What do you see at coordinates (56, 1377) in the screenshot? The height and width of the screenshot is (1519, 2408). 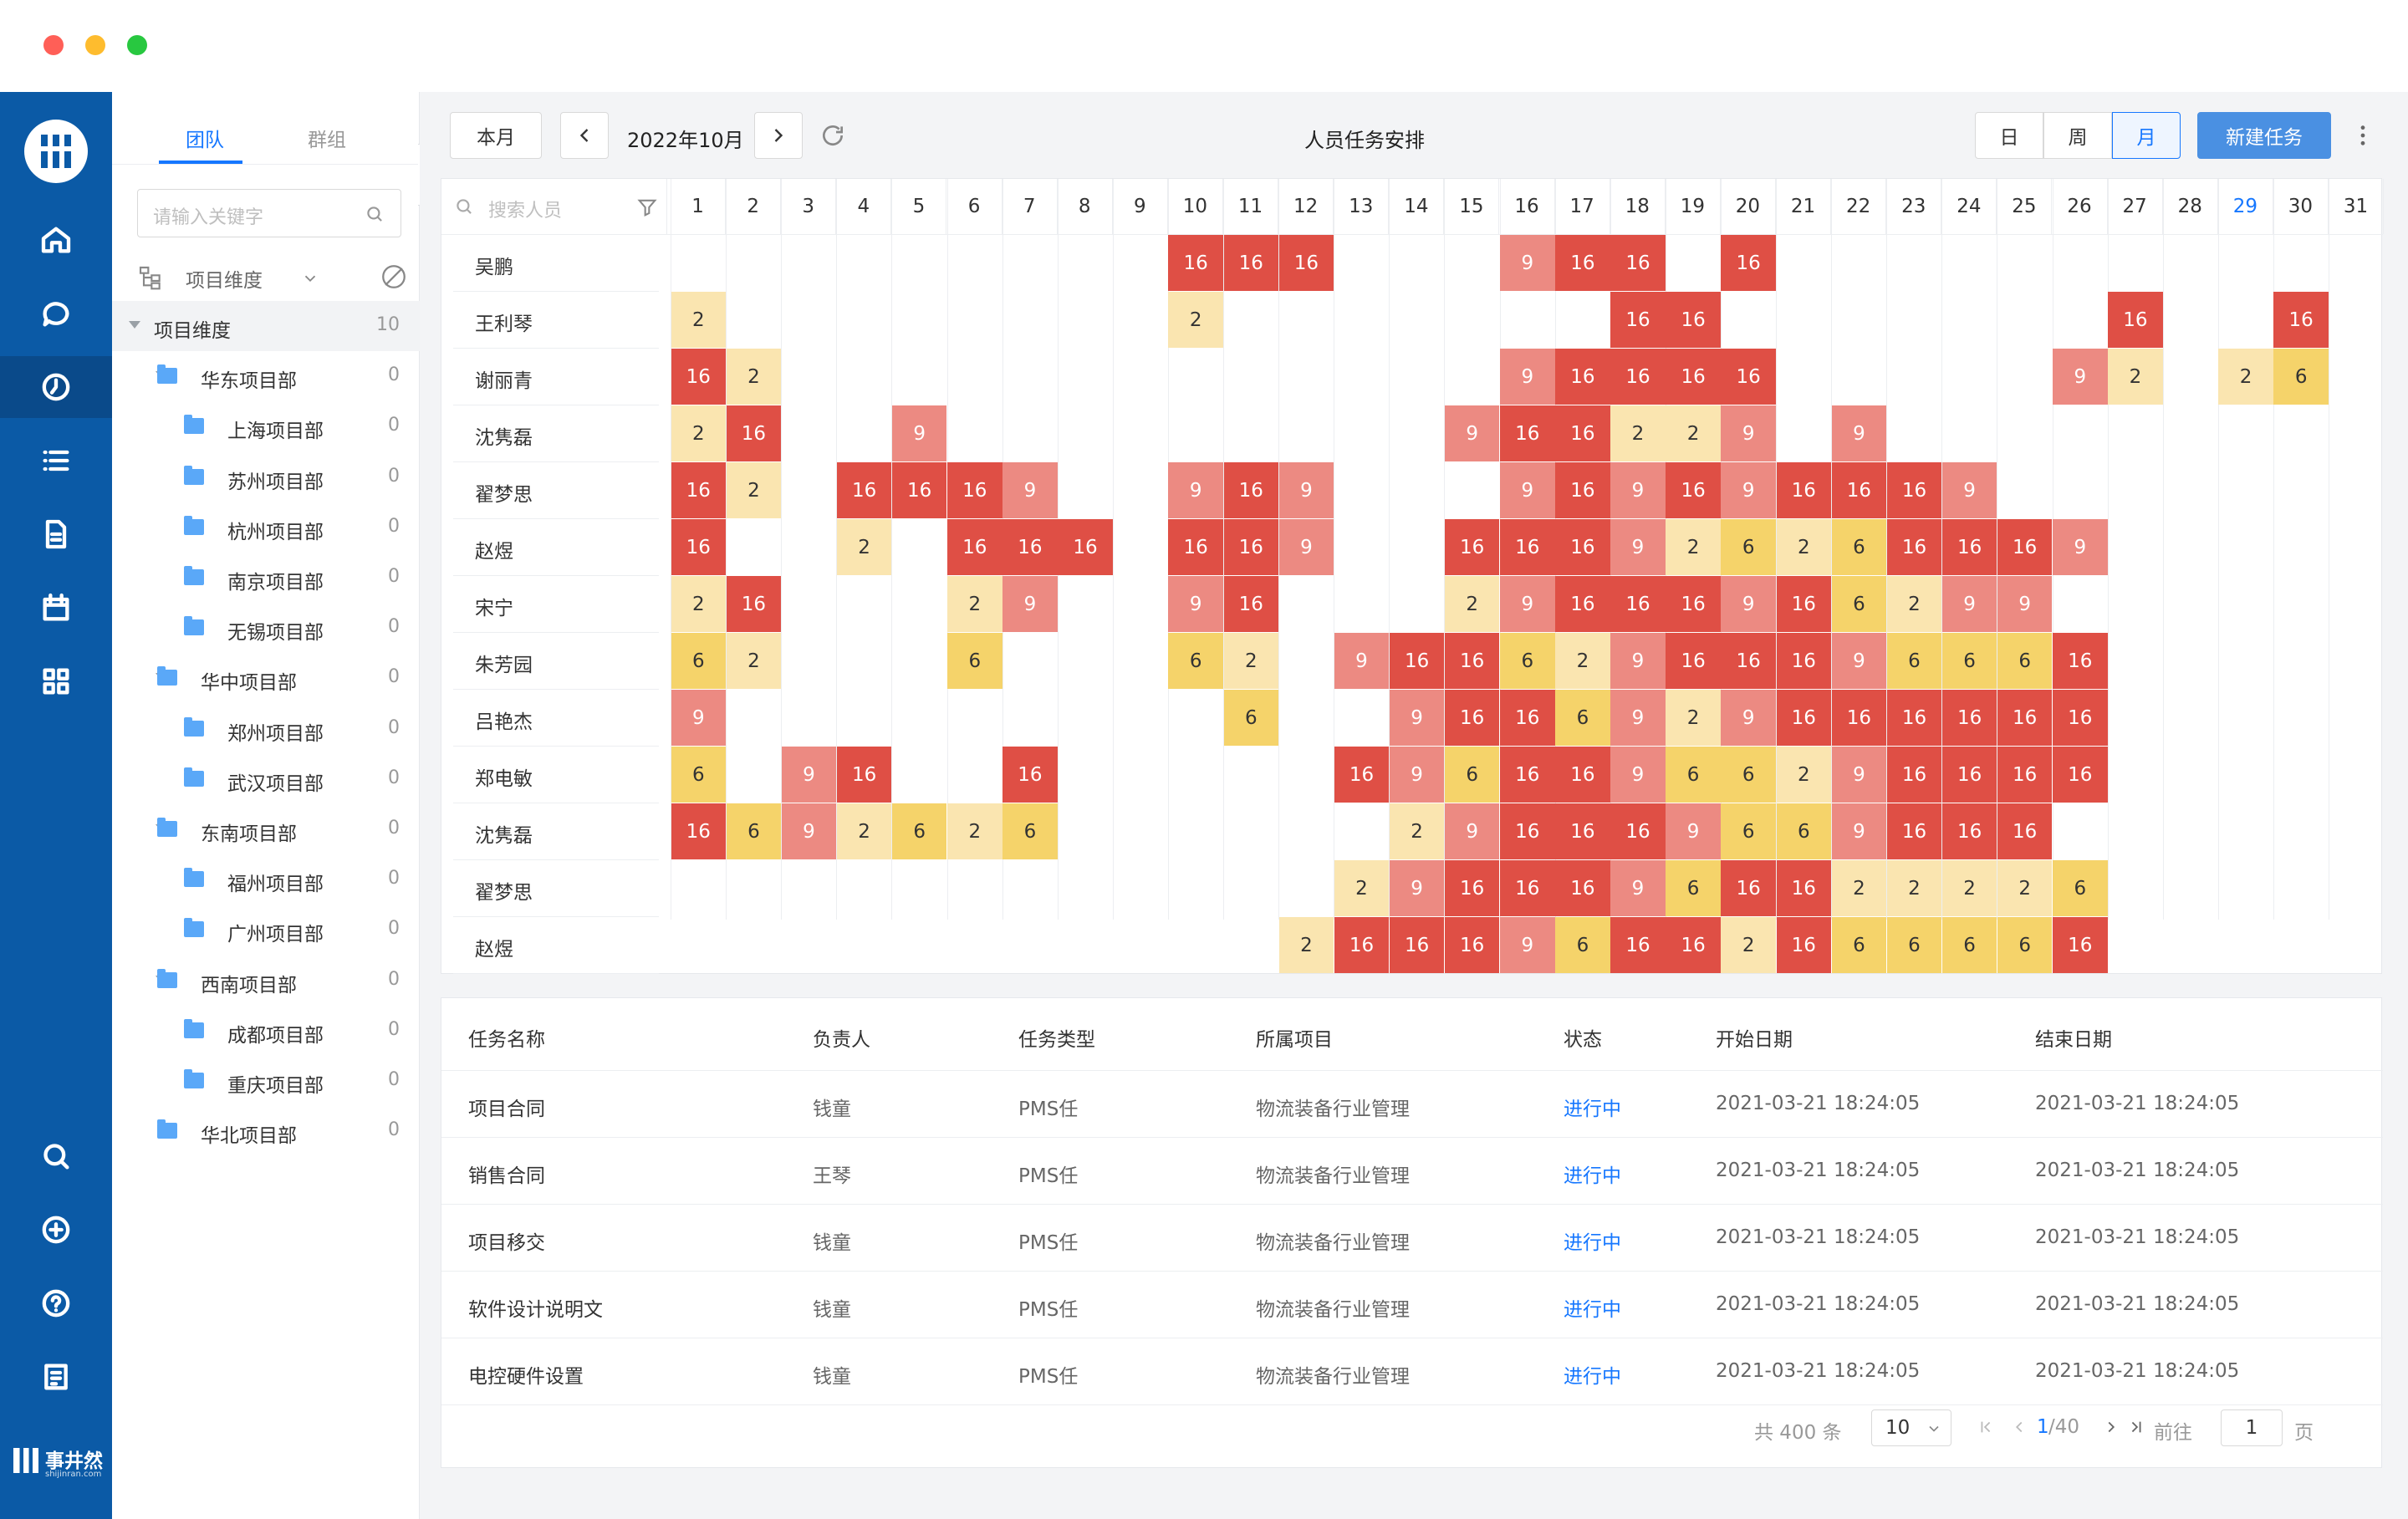 I see `report-icon` at bounding box center [56, 1377].